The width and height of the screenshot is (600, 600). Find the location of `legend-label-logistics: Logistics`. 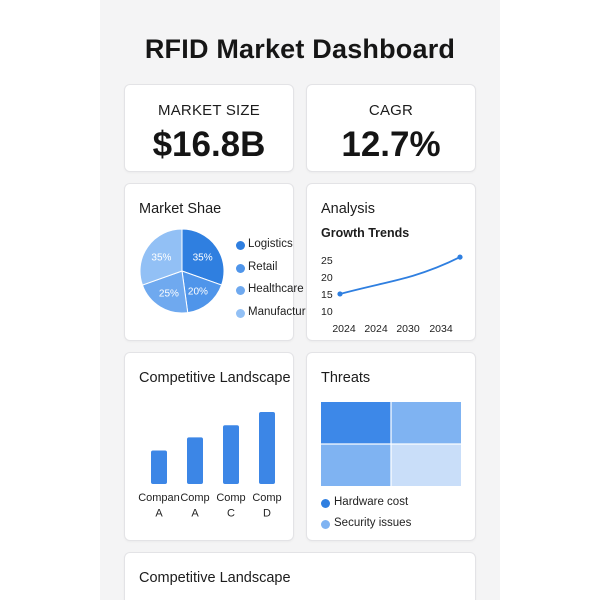

legend-label-logistics: Logistics is located at coordinates (270, 244).